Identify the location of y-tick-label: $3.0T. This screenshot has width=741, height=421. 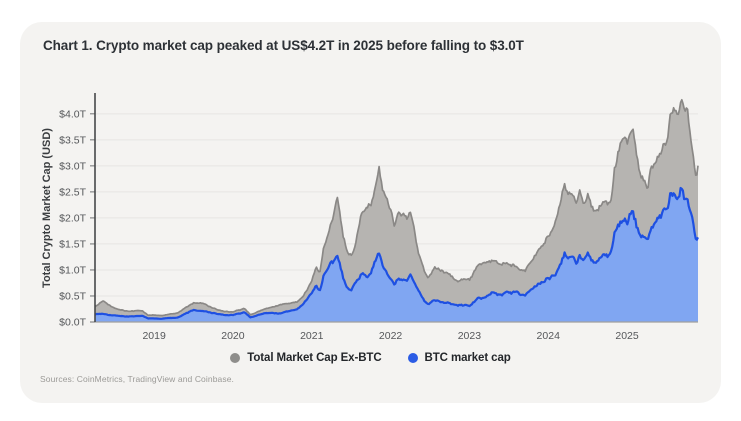
(72, 166).